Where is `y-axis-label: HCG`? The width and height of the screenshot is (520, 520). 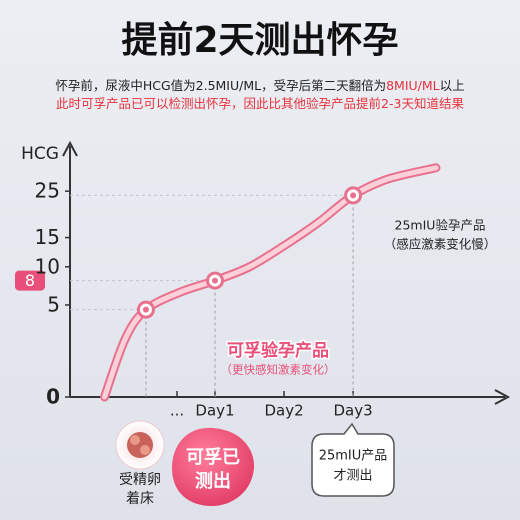
y-axis-label: HCG is located at coordinates (40, 154).